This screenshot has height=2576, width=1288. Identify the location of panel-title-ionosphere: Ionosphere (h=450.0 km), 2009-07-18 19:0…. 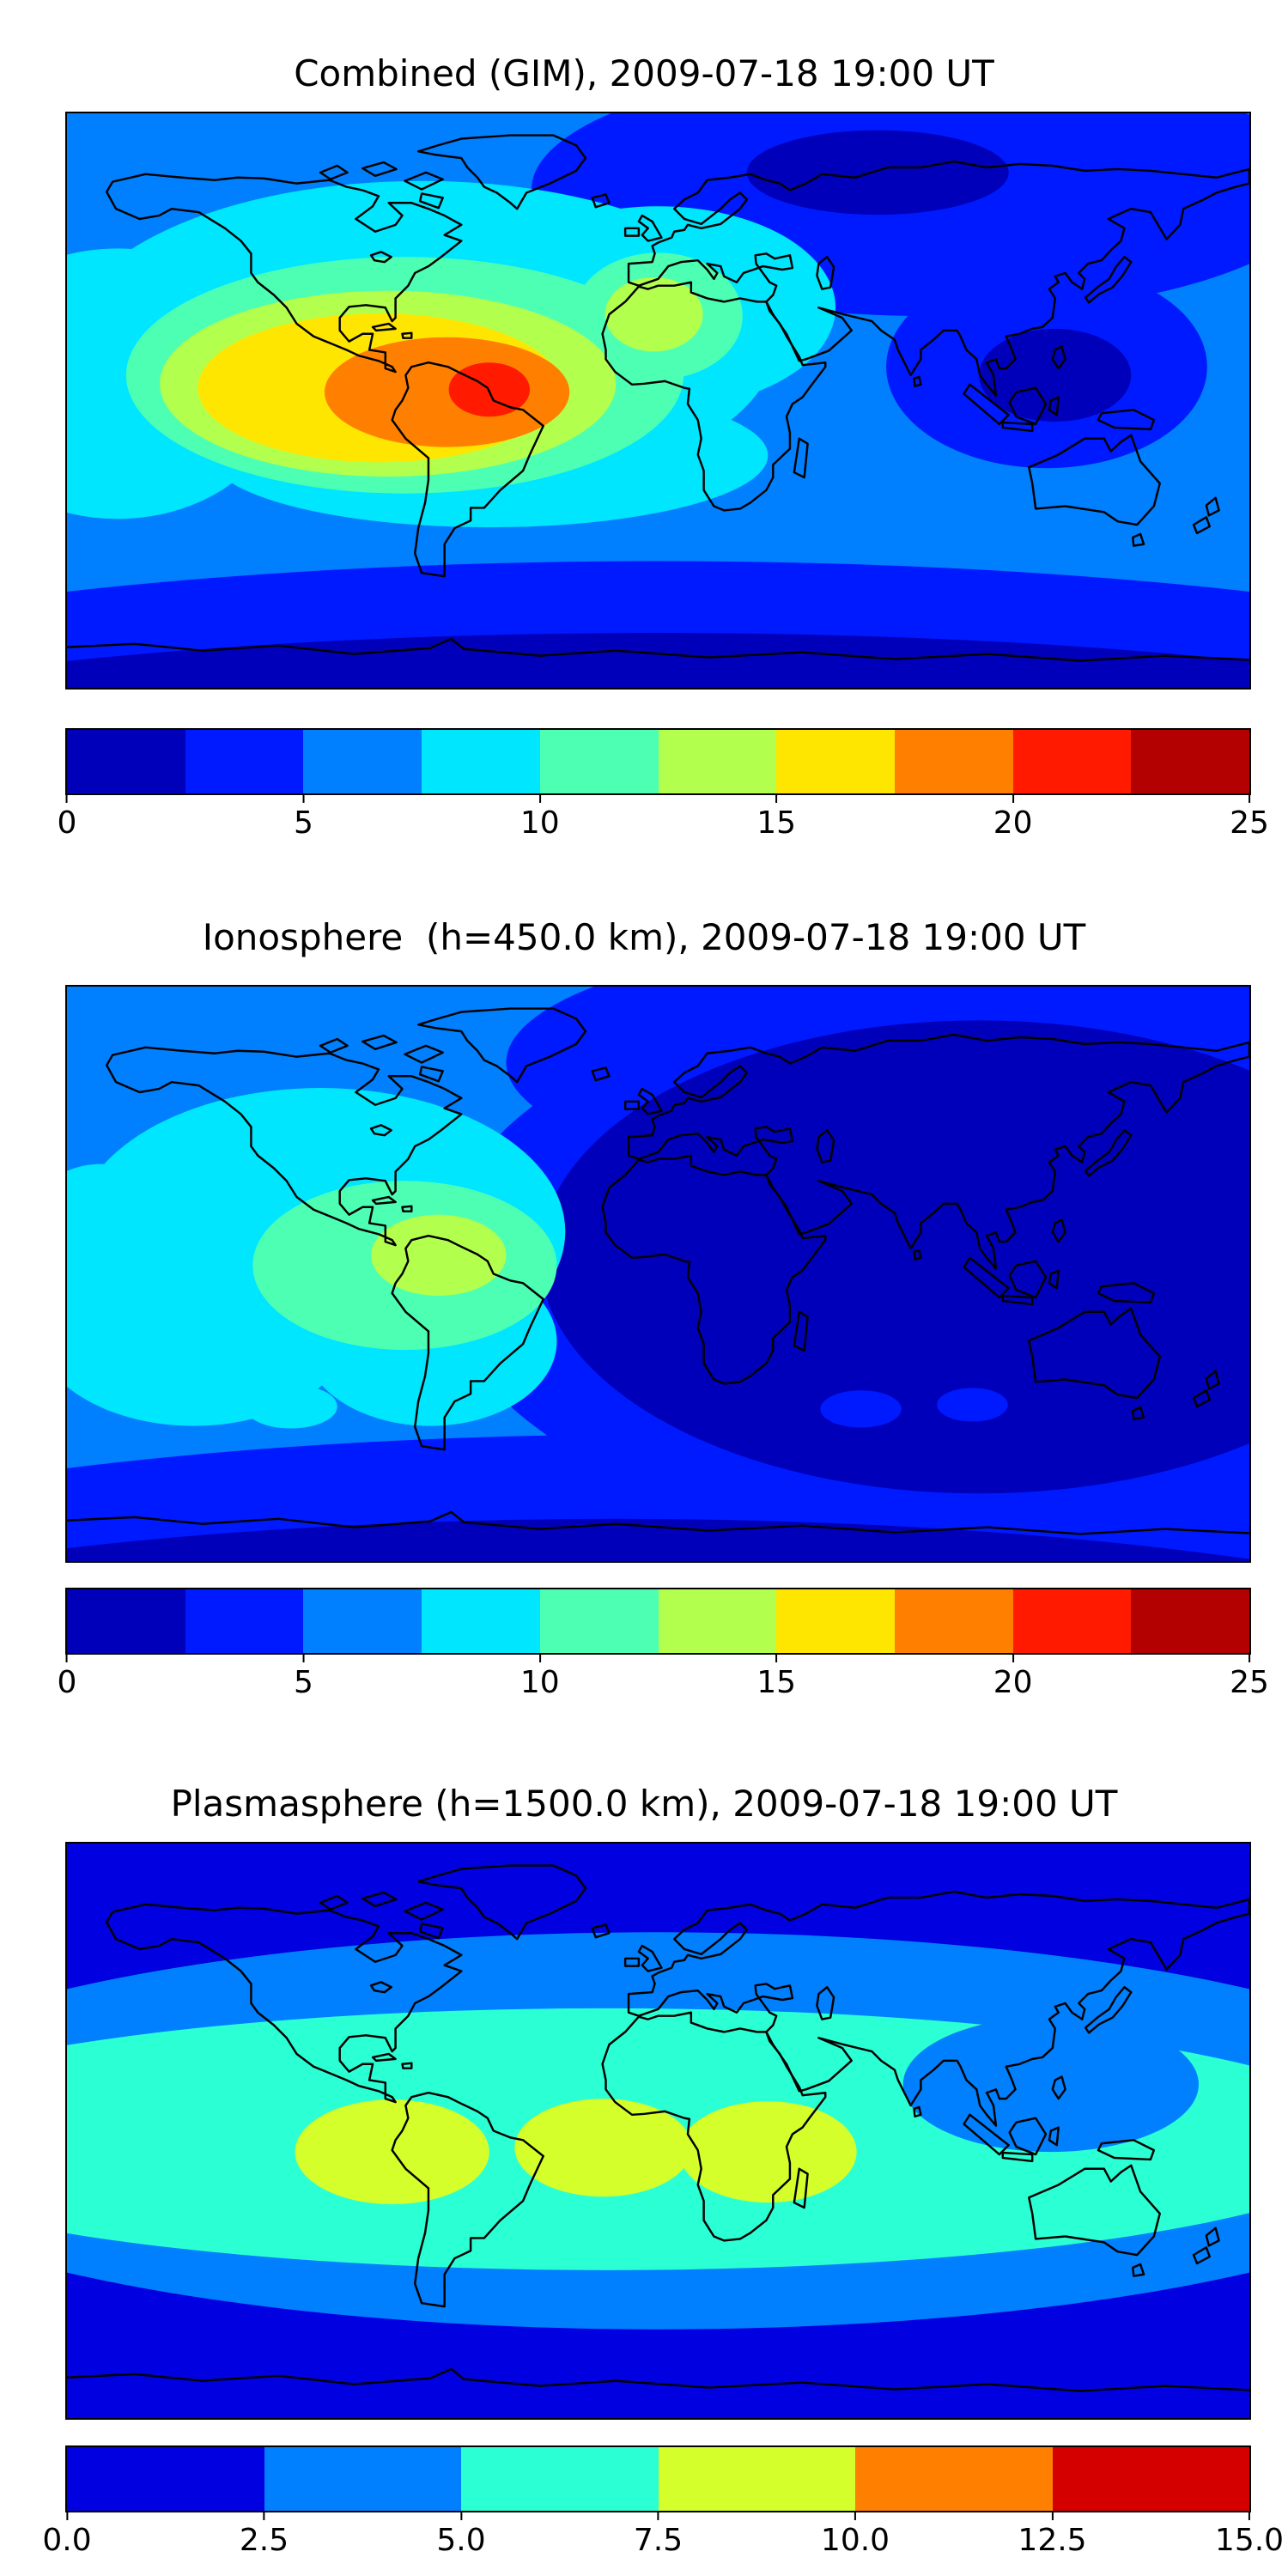
(644, 937).